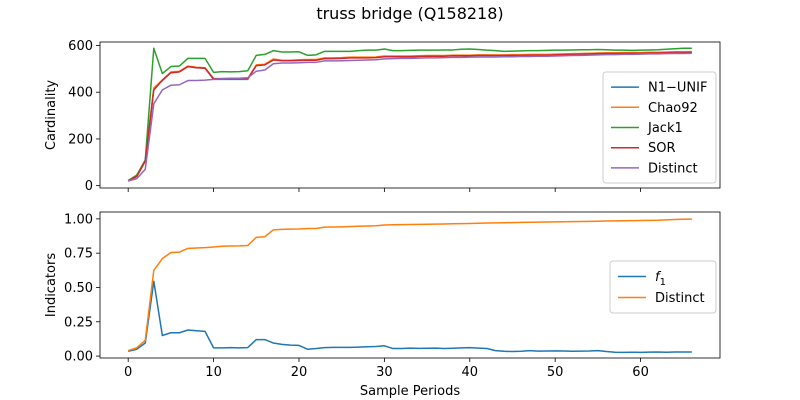 Image resolution: width=800 pixels, height=400 pixels. Describe the element at coordinates (51, 285) in the screenshot. I see `y-axis-label: Indicators` at that location.